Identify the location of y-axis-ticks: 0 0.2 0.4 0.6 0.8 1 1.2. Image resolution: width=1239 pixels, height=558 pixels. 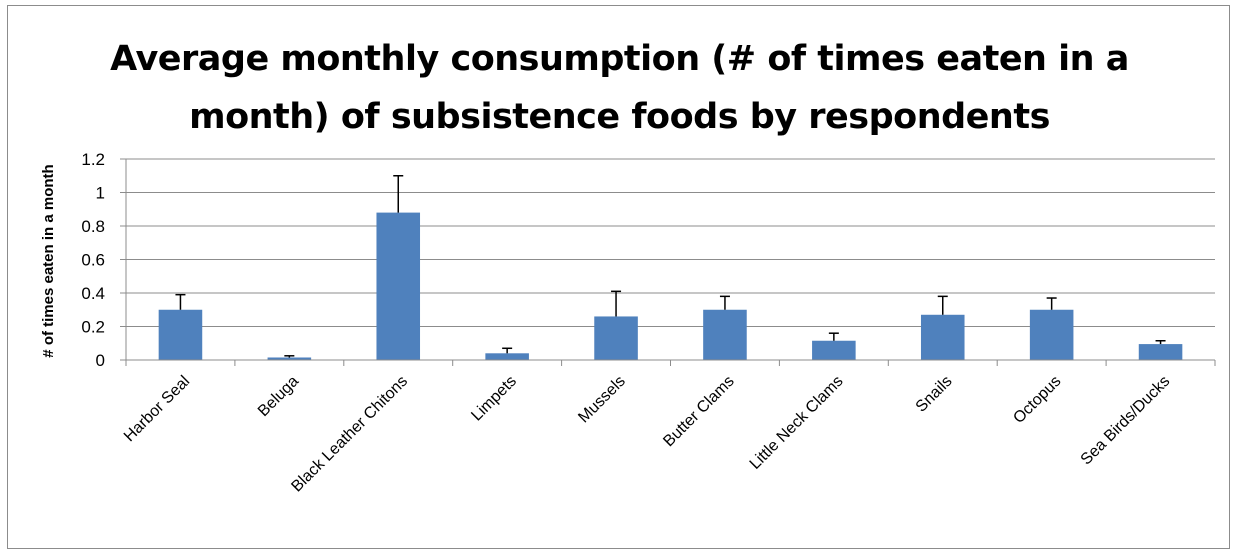
(103, 260).